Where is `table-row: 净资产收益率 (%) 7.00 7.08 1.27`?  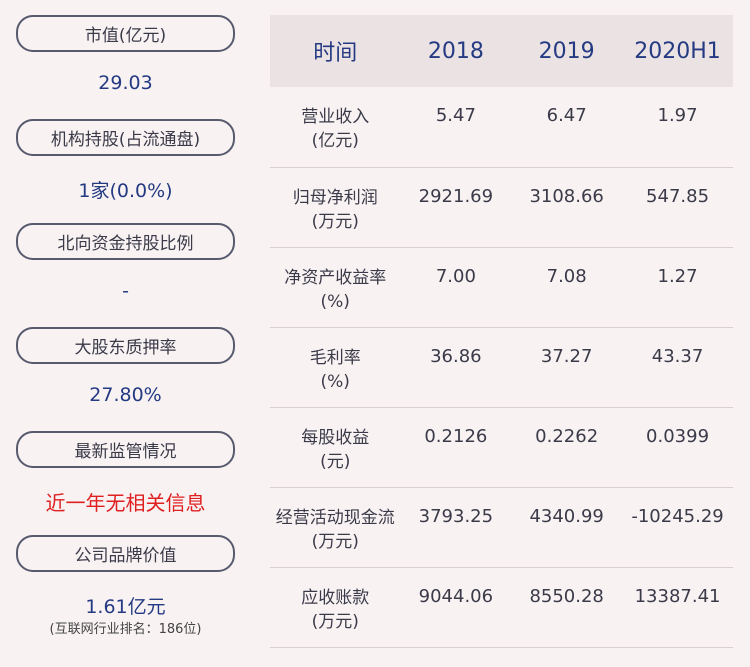
table-row: 净资产收益率 (%) 7.00 7.08 1.27 is located at coordinates (501, 287).